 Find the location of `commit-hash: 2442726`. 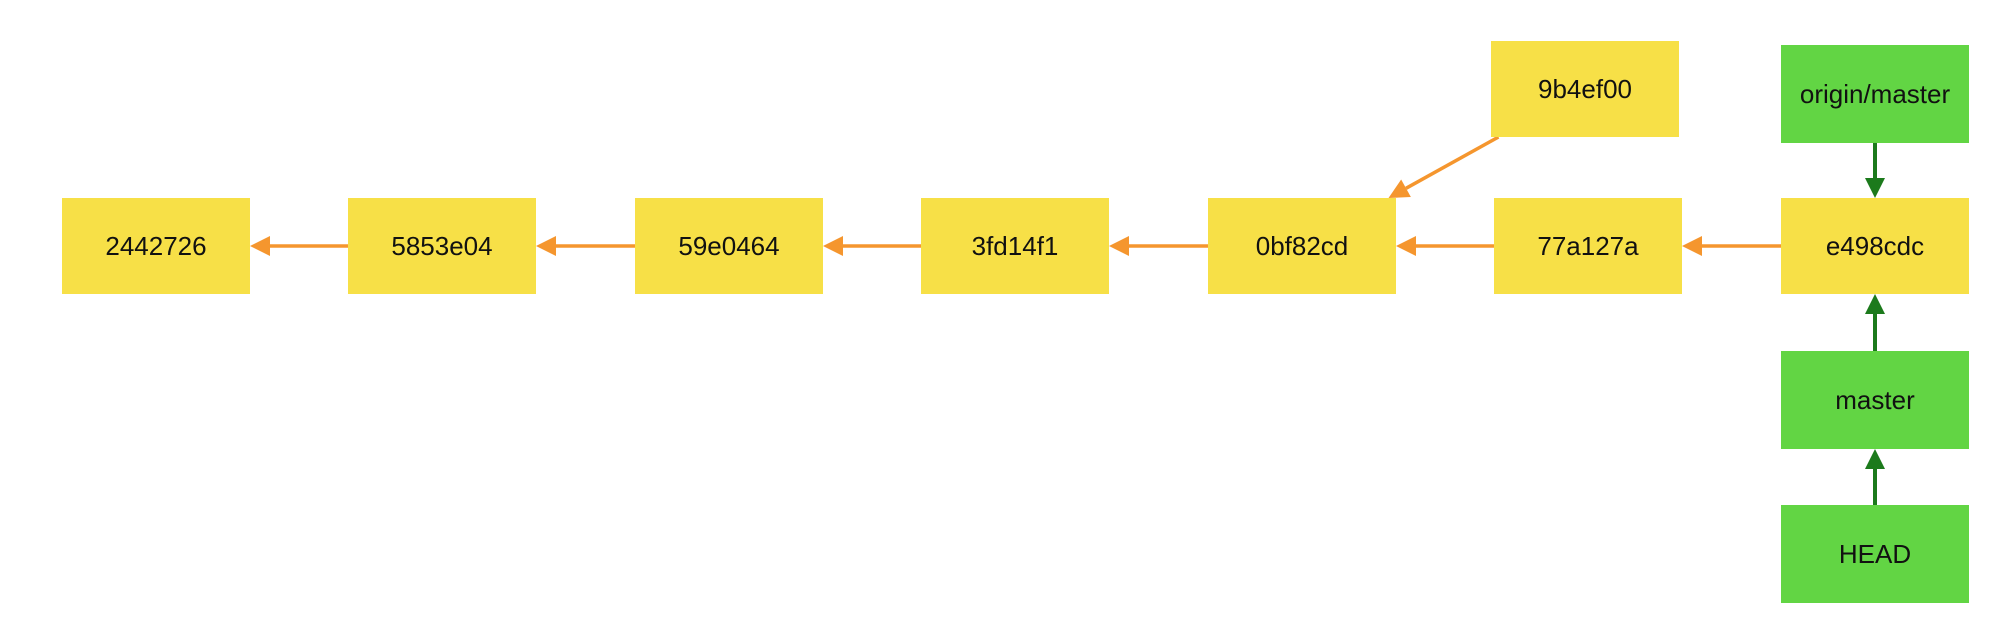

commit-hash: 2442726 is located at coordinates (156, 245).